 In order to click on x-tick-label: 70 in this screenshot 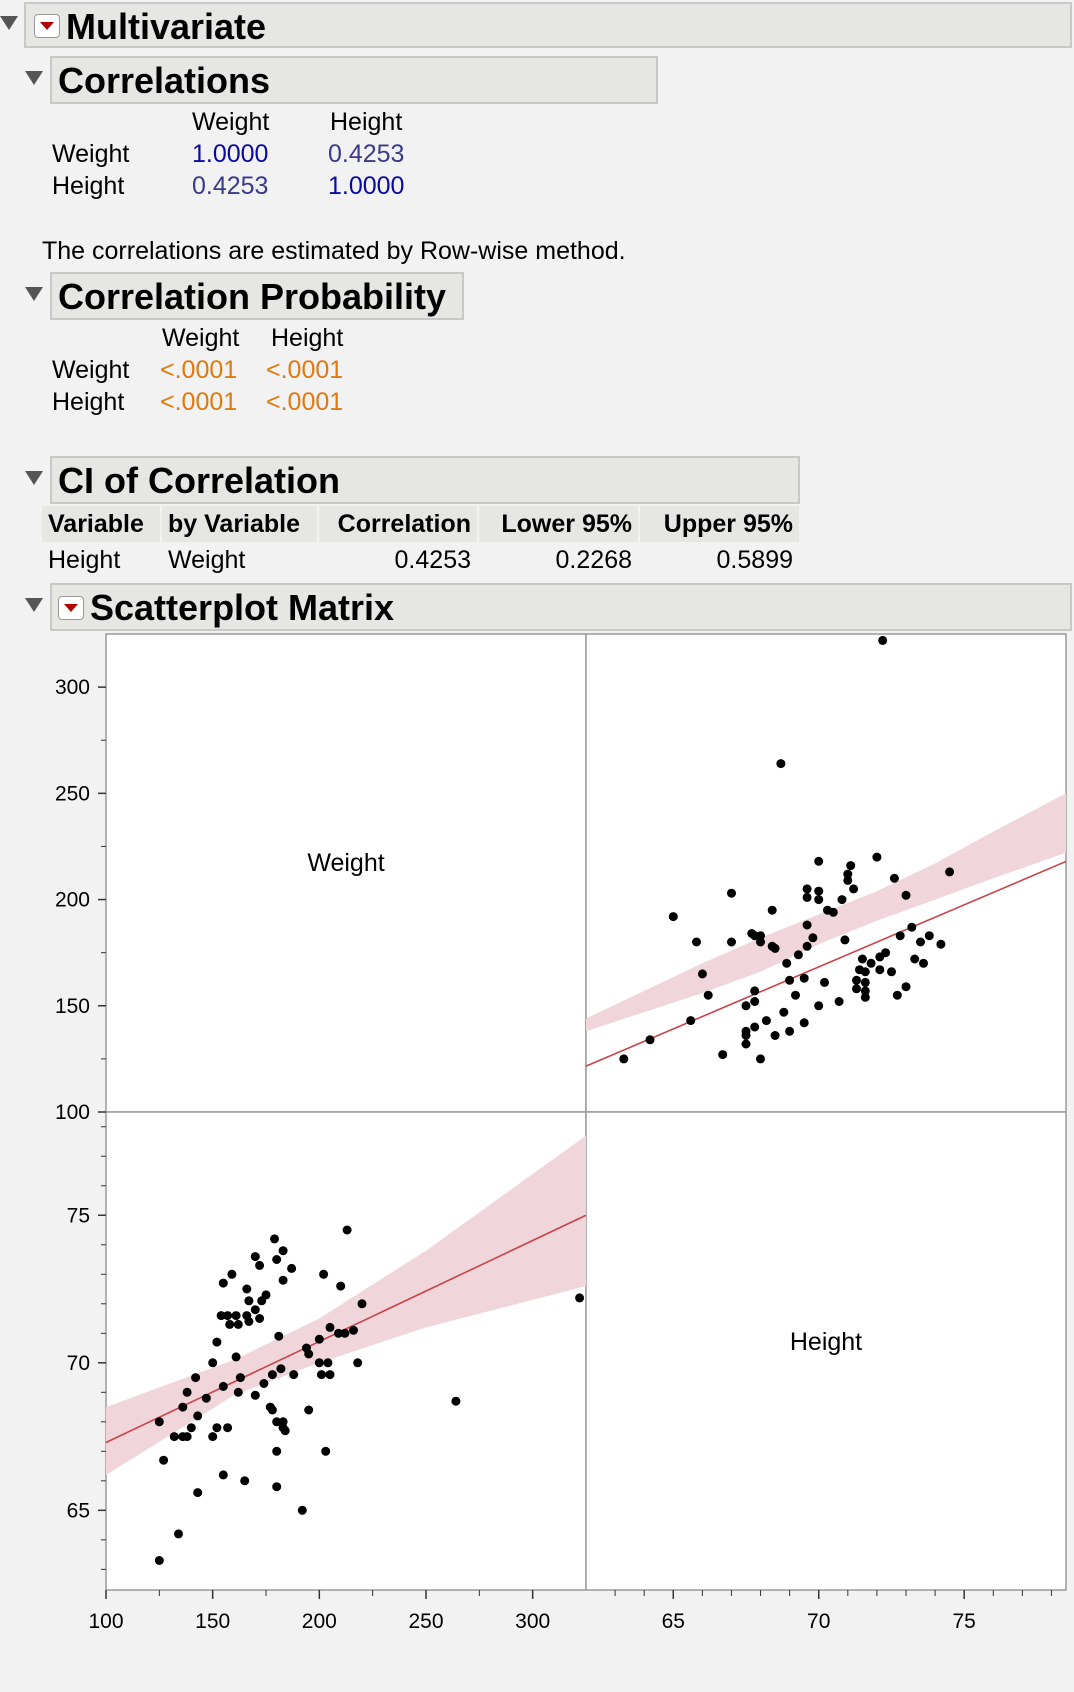, I will do `click(818, 1621)`.